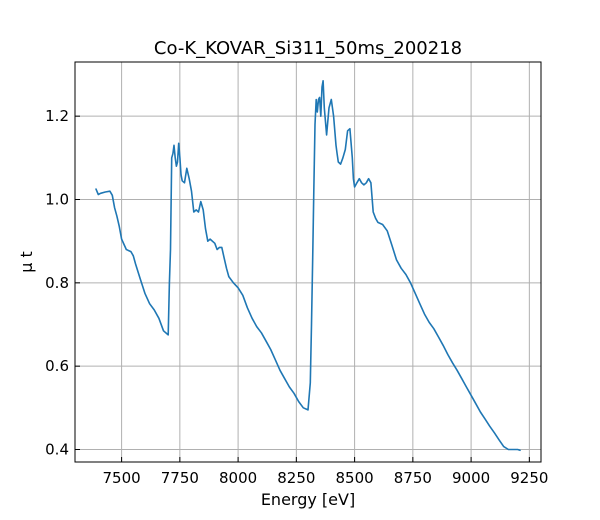 This screenshot has height=520, width=600. Describe the element at coordinates (57, 283) in the screenshot. I see `y-tick-label: 0.8` at that location.